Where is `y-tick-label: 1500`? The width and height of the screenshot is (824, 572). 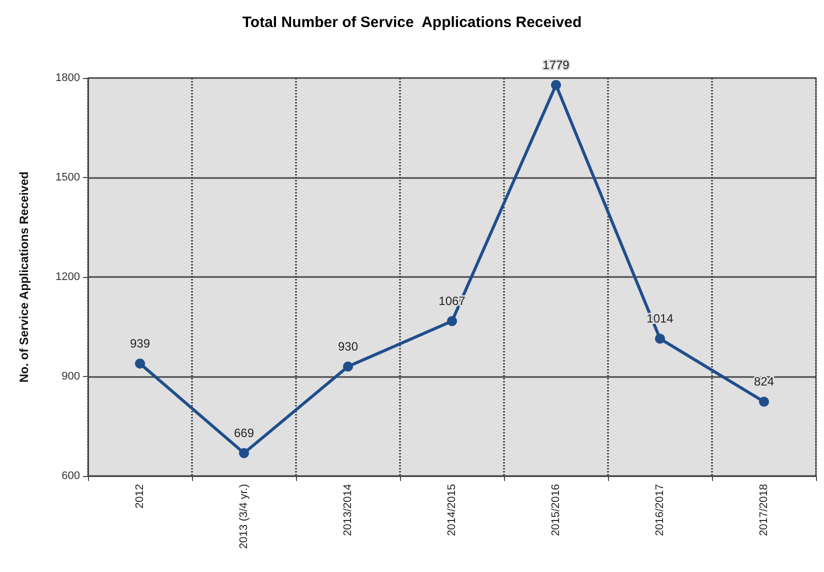 y-tick-label: 1500 is located at coordinates (68, 178).